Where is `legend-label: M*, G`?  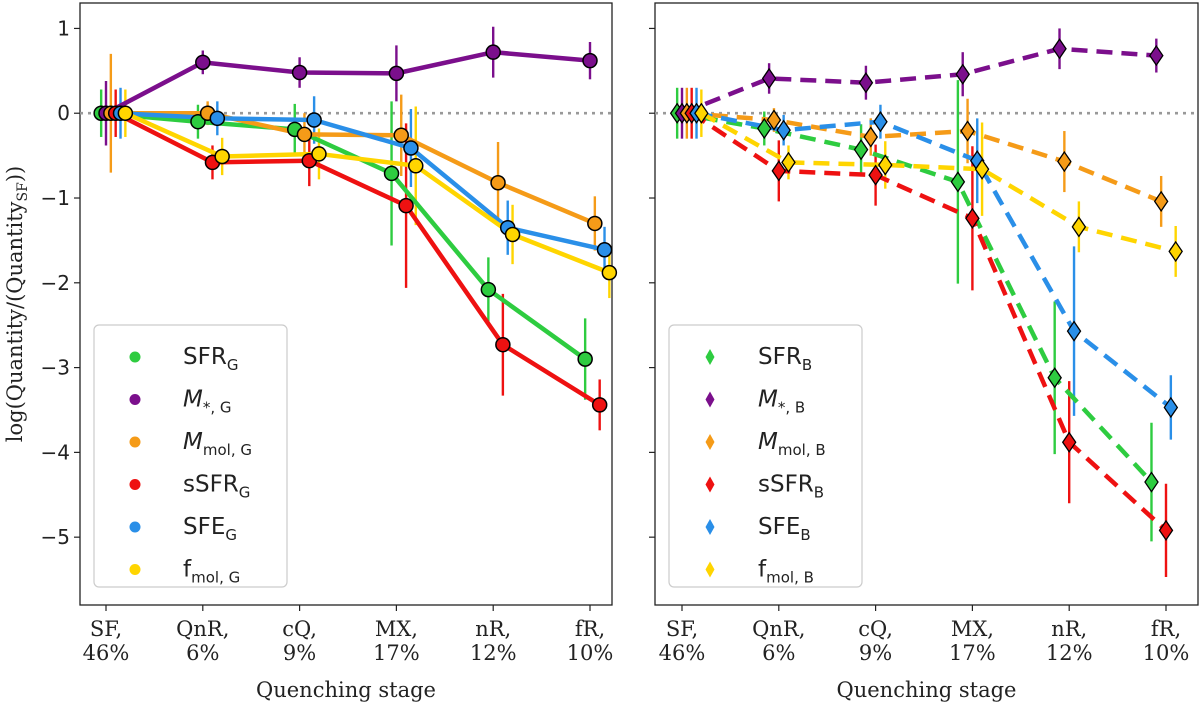
legend-label: M*, G is located at coordinates (207, 402).